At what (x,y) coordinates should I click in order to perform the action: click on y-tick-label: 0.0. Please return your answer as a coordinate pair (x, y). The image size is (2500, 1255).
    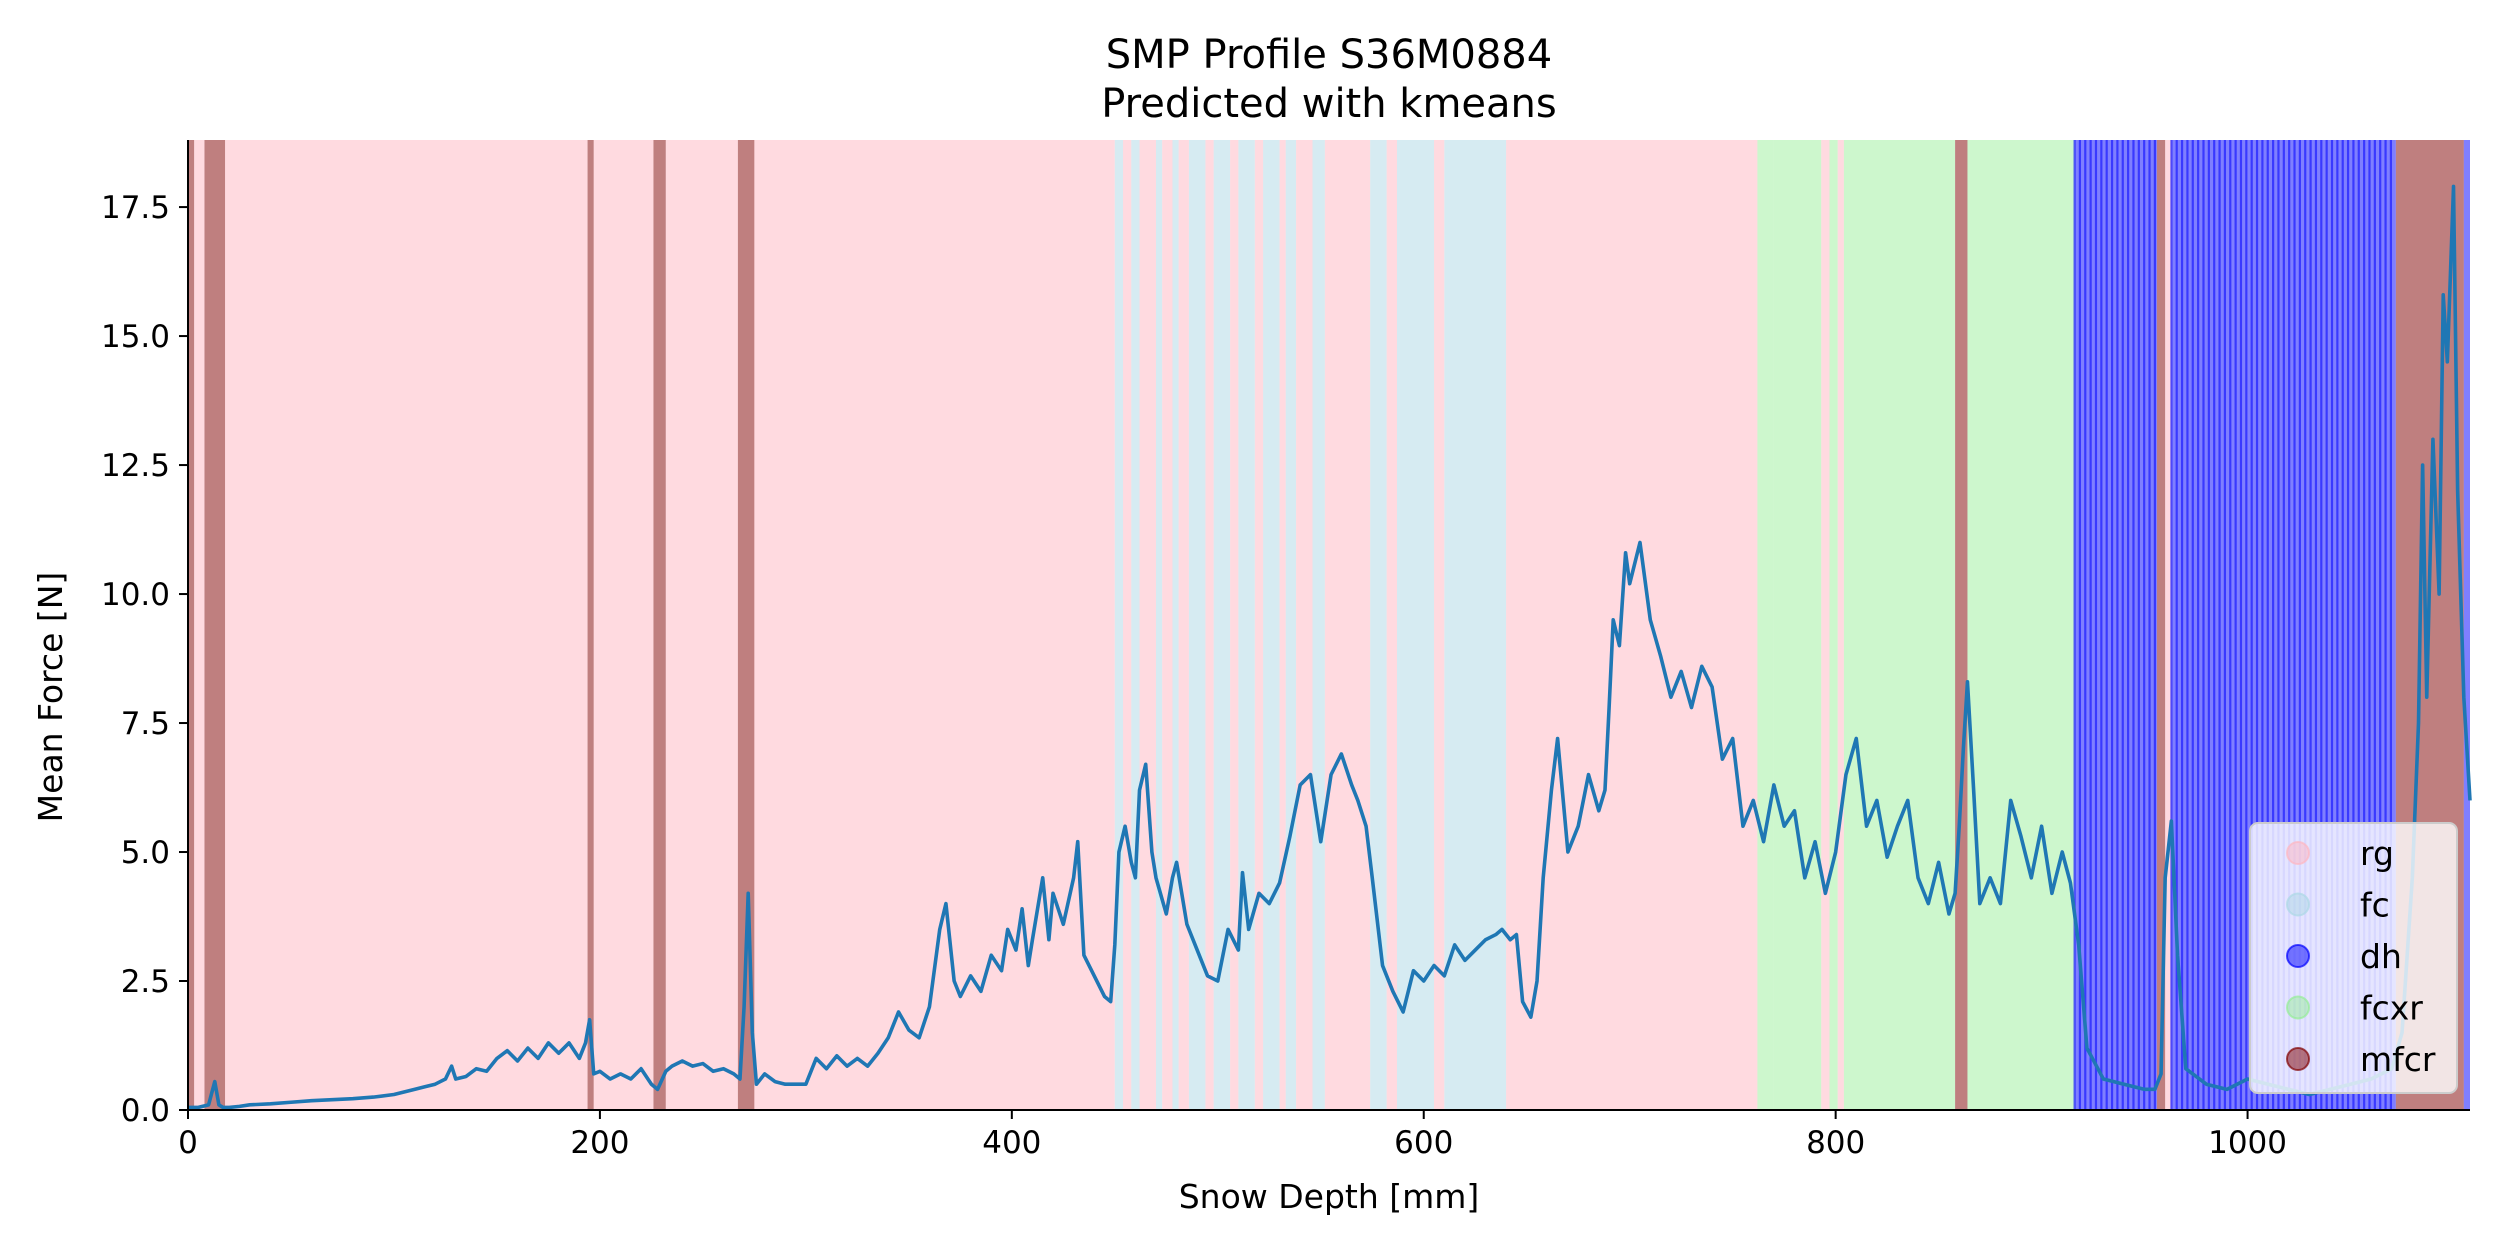
    Looking at the image, I should click on (145, 1111).